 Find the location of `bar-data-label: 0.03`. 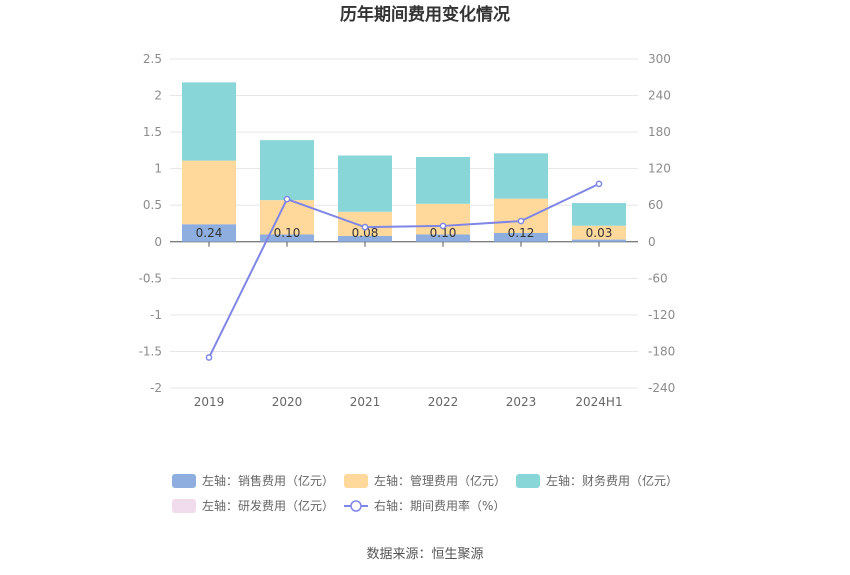

bar-data-label: 0.03 is located at coordinates (599, 233).